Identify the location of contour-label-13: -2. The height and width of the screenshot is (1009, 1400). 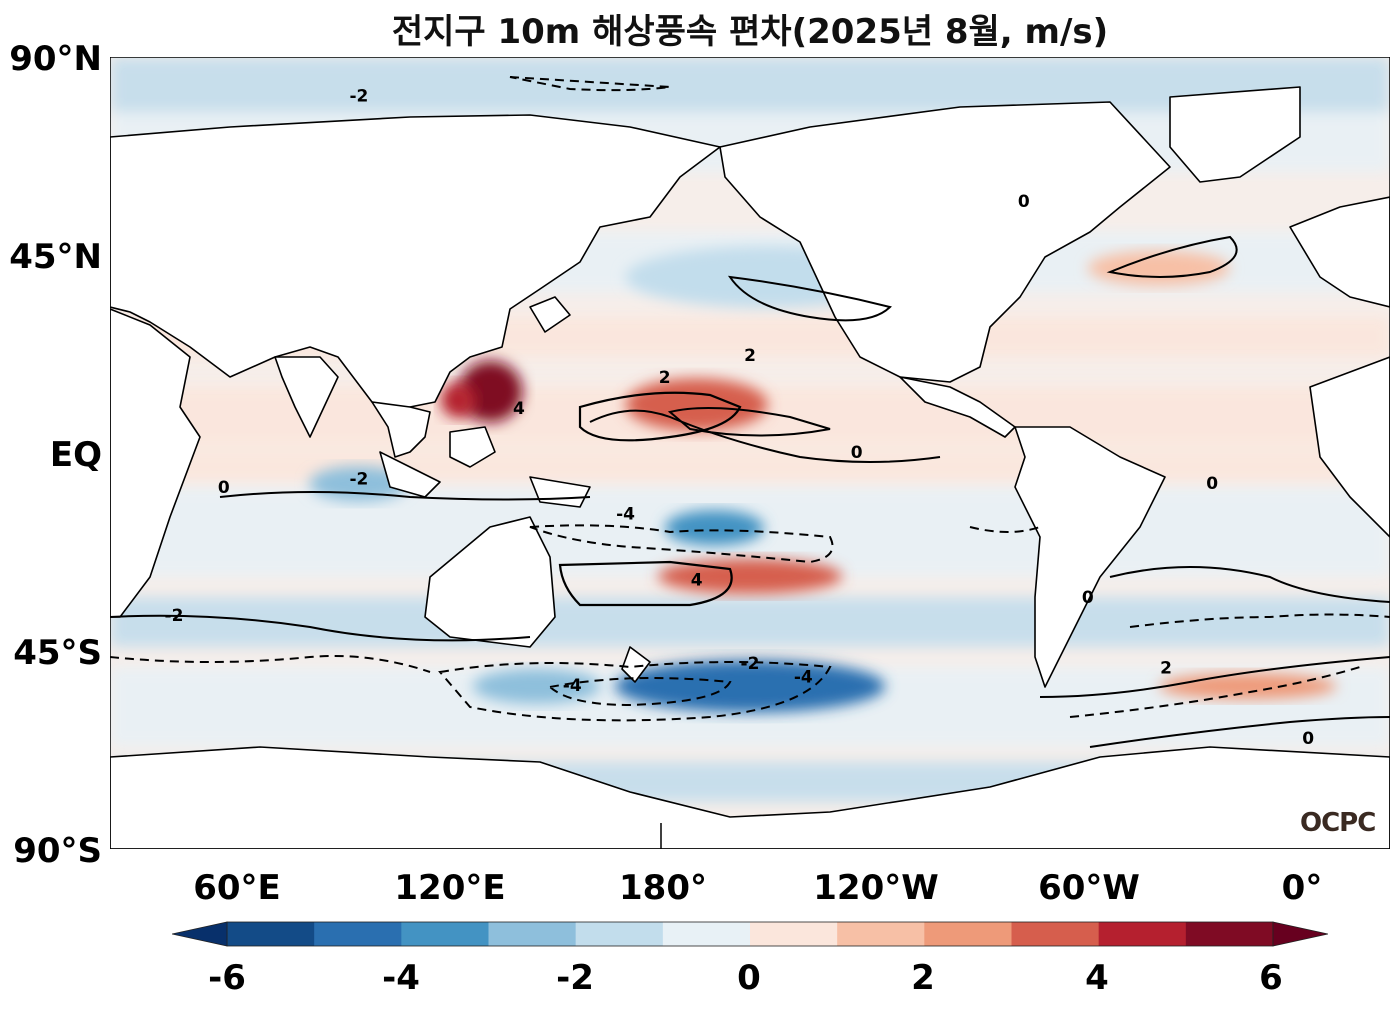
(358, 479).